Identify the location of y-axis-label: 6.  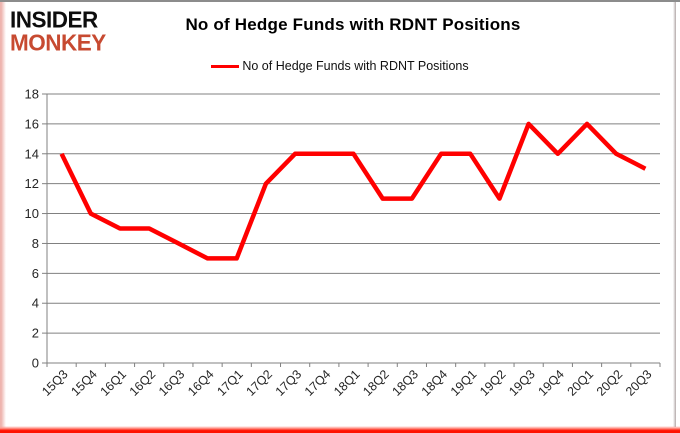
(35, 273).